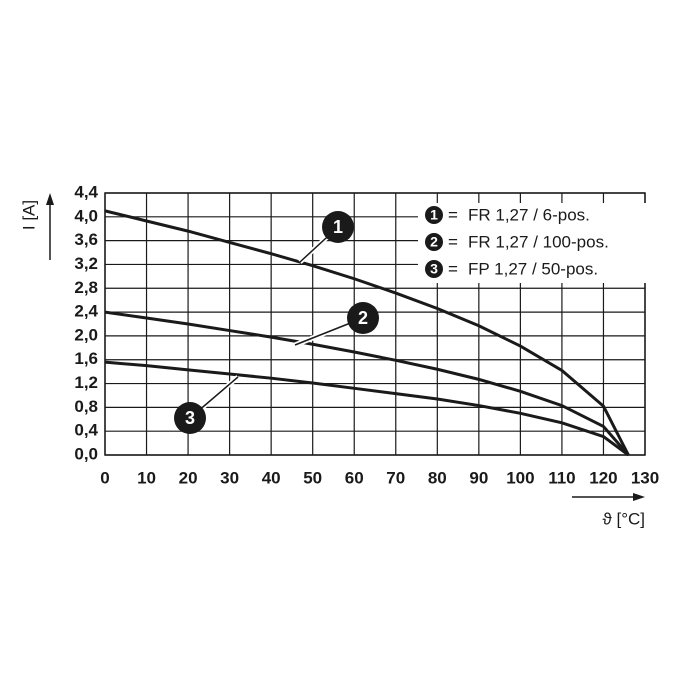 Image resolution: width=700 pixels, height=700 pixels. I want to click on x-tick-label: 40, so click(271, 477).